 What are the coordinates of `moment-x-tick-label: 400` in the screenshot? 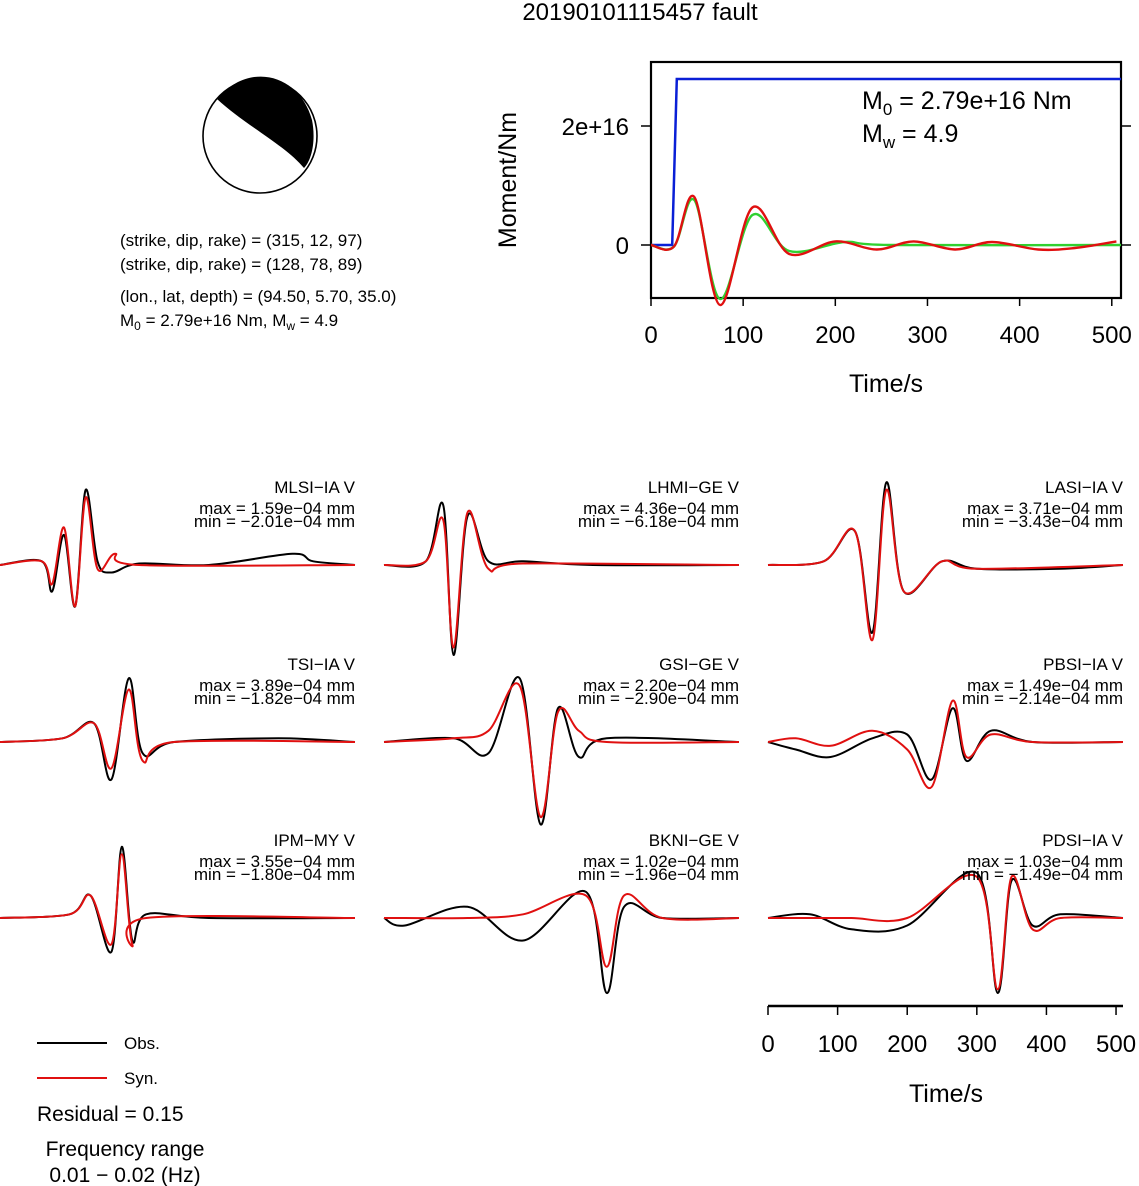 It's located at (1020, 335).